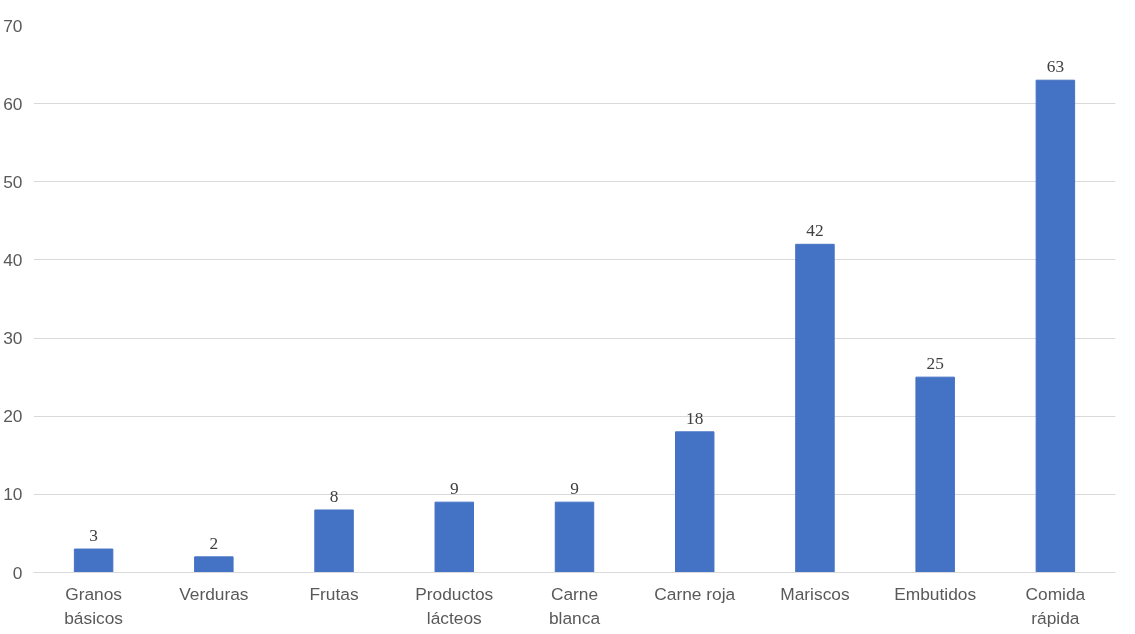 The width and height of the screenshot is (1135, 634). Describe the element at coordinates (94, 605) in the screenshot. I see `x-tick-label: Granos básicos` at that location.